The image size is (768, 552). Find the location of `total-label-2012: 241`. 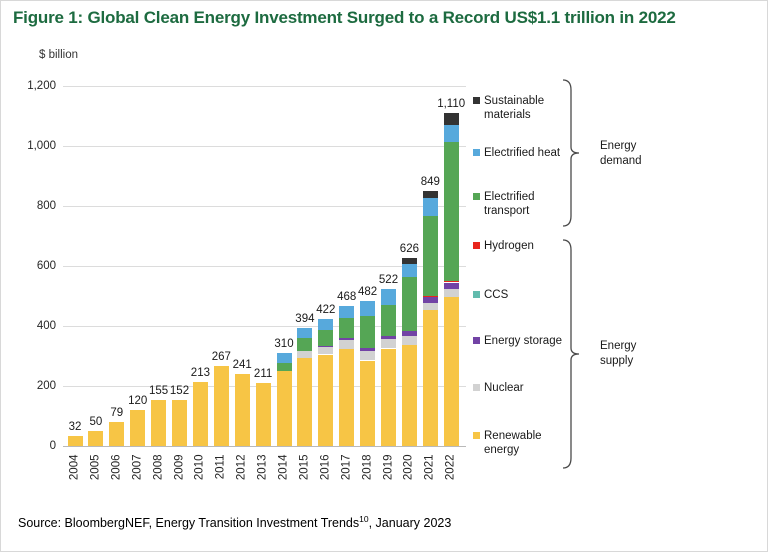

total-label-2012: 241 is located at coordinates (242, 364).